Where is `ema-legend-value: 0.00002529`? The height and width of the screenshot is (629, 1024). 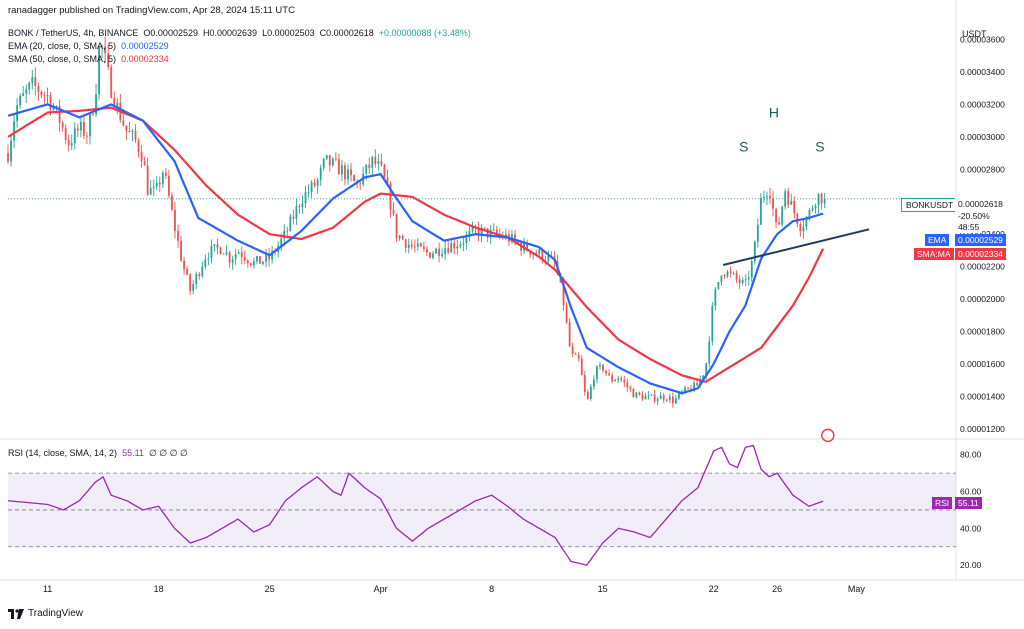 ema-legend-value: 0.00002529 is located at coordinates (145, 46).